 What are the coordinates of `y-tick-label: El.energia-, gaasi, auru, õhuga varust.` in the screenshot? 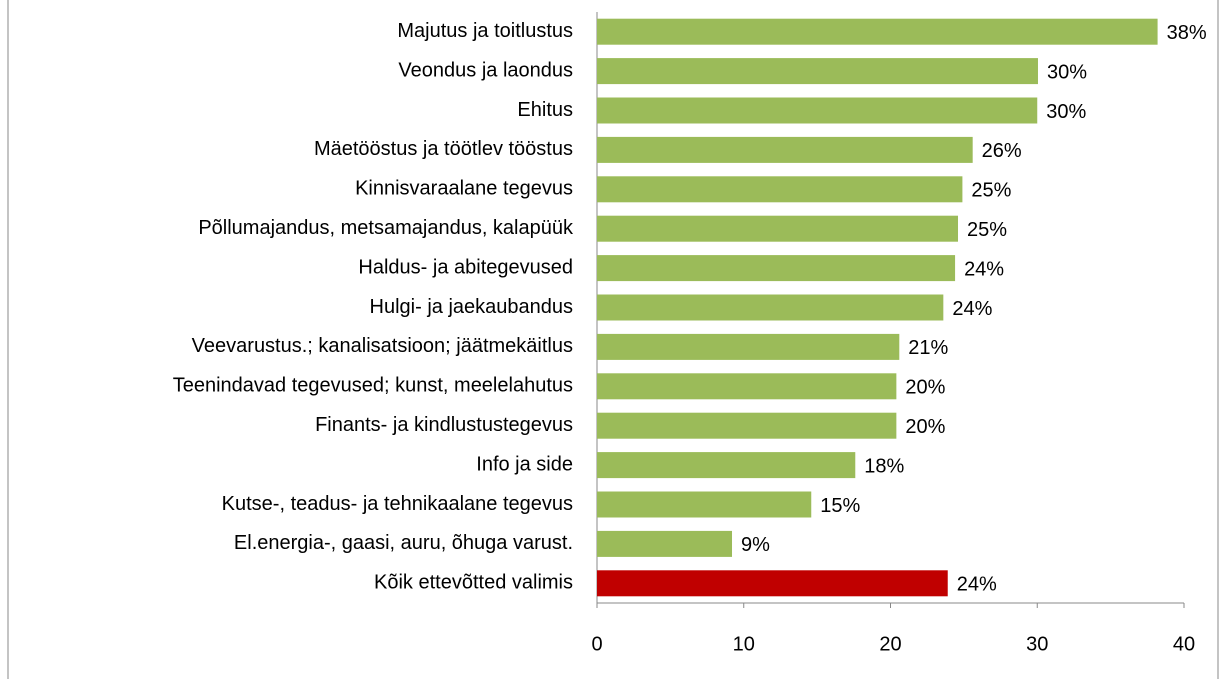 It's located at (403, 543).